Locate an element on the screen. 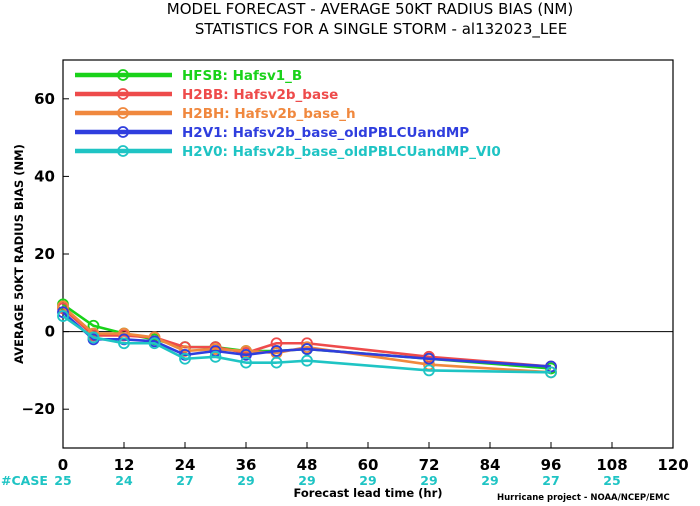 The image size is (700, 506). y-tick-label: 0 is located at coordinates (50, 332).